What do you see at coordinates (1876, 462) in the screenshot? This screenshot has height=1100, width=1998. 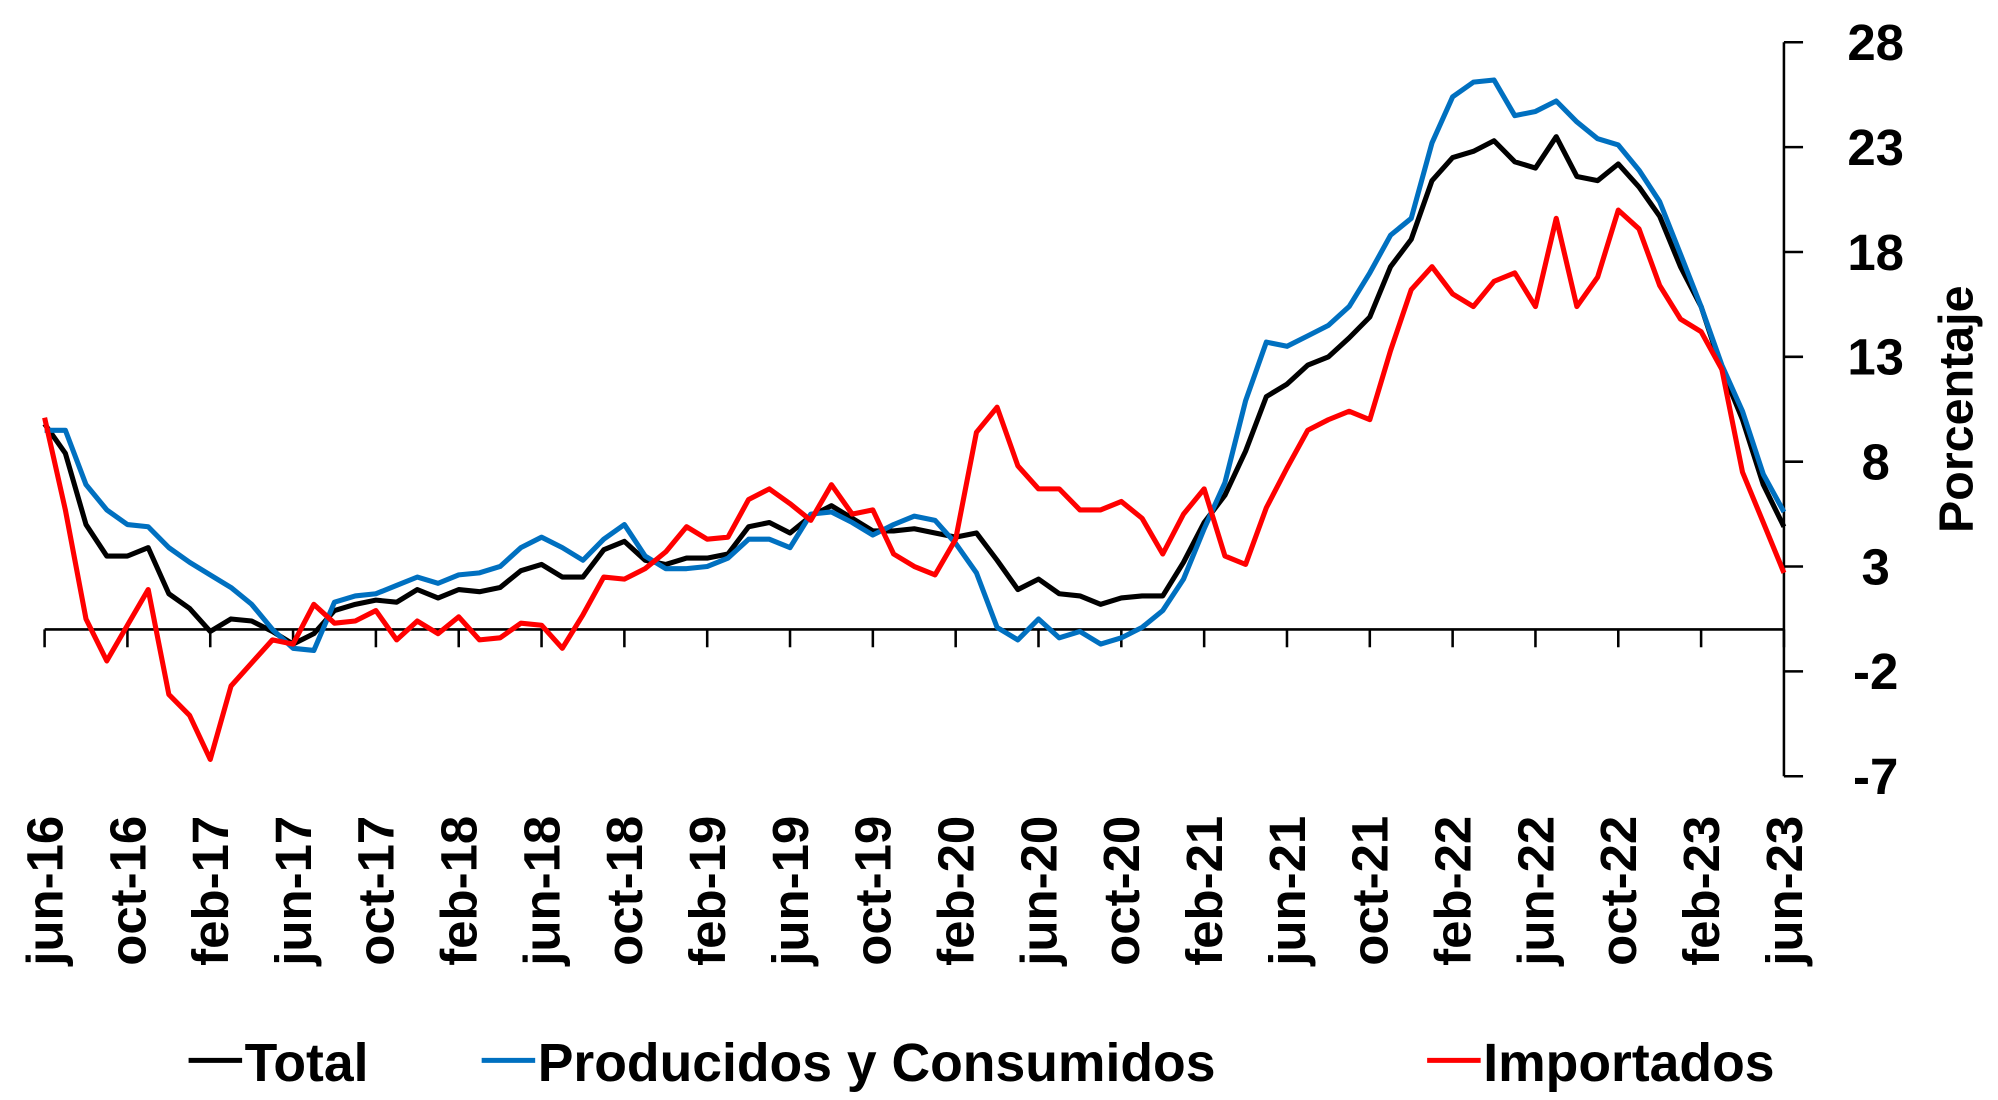 I see `y-tick-label: 8` at bounding box center [1876, 462].